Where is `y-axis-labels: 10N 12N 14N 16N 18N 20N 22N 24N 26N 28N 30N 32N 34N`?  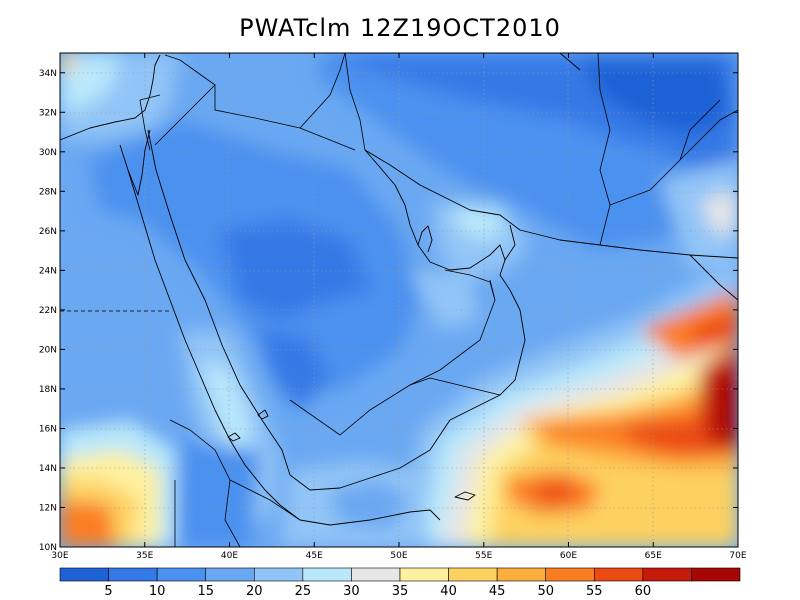 y-axis-labels: 10N 12N 14N 16N 18N 20N 22N 24N 26N 28N 30N 32N 34N is located at coordinates (48, 311).